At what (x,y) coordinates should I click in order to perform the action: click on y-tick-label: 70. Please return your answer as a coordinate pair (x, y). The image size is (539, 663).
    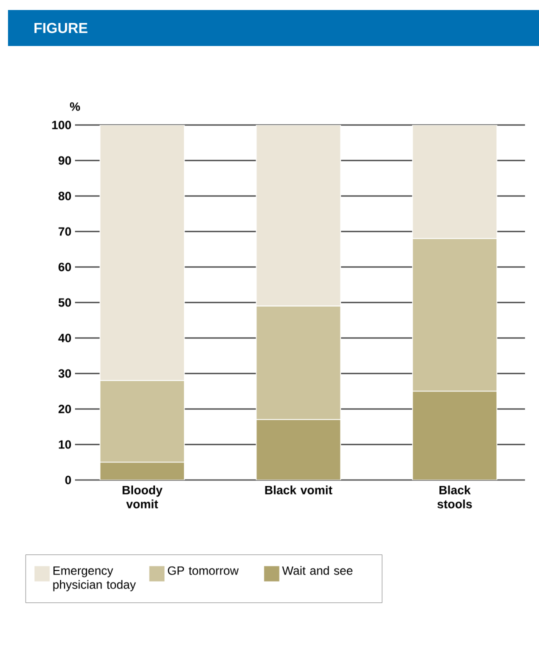
    Looking at the image, I should click on (64, 231).